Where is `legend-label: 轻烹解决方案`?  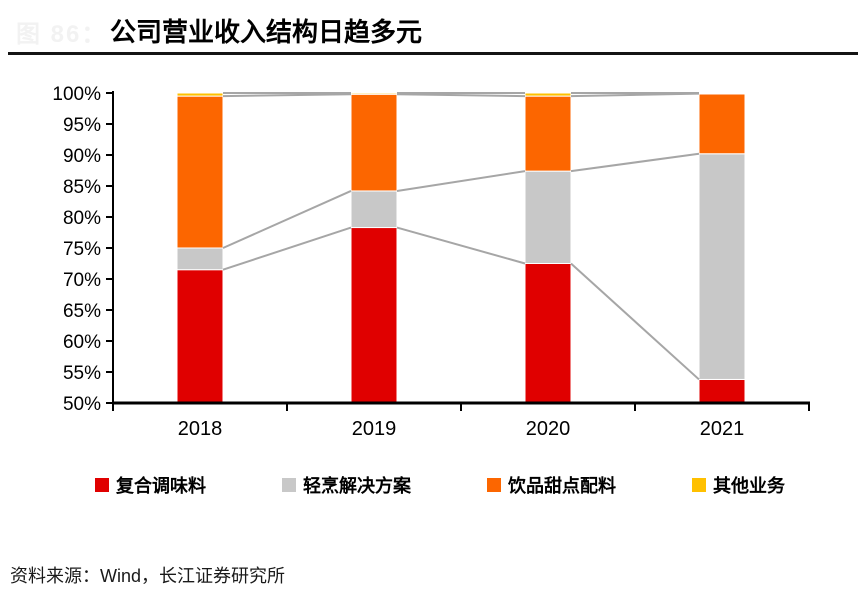
legend-label: 轻烹解决方案 is located at coordinates (357, 486).